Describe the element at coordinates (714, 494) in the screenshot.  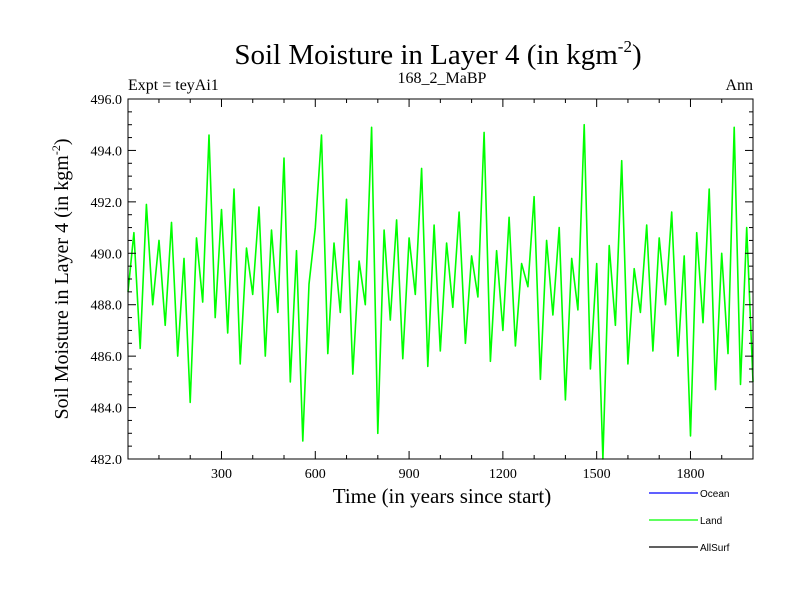
I see `legend-label-ocean: Ocean` at that location.